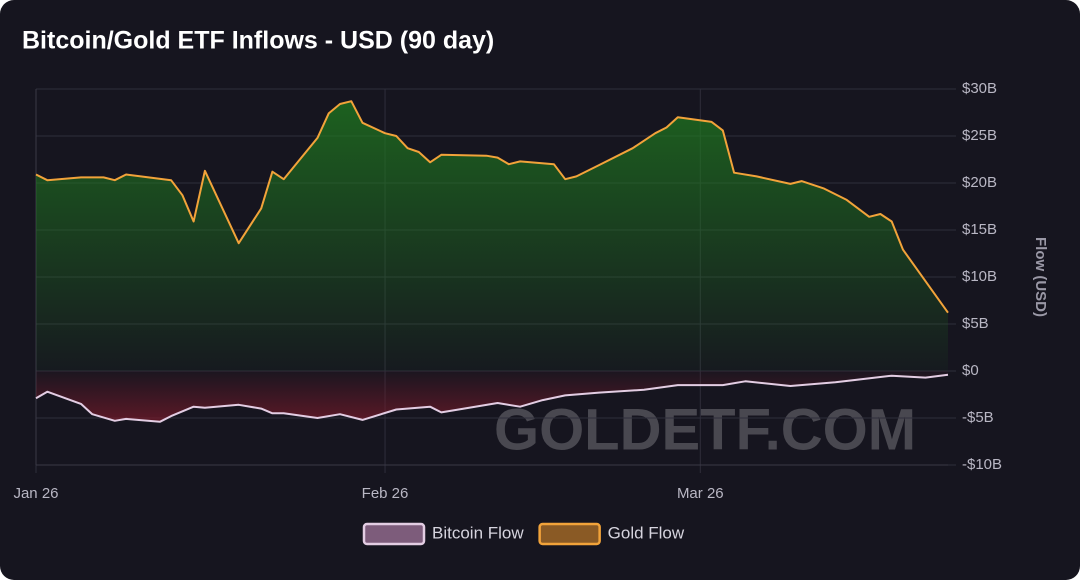 The height and width of the screenshot is (585, 1080). Describe the element at coordinates (700, 493) in the screenshot. I see `x-tick-label: Mar 26` at that location.